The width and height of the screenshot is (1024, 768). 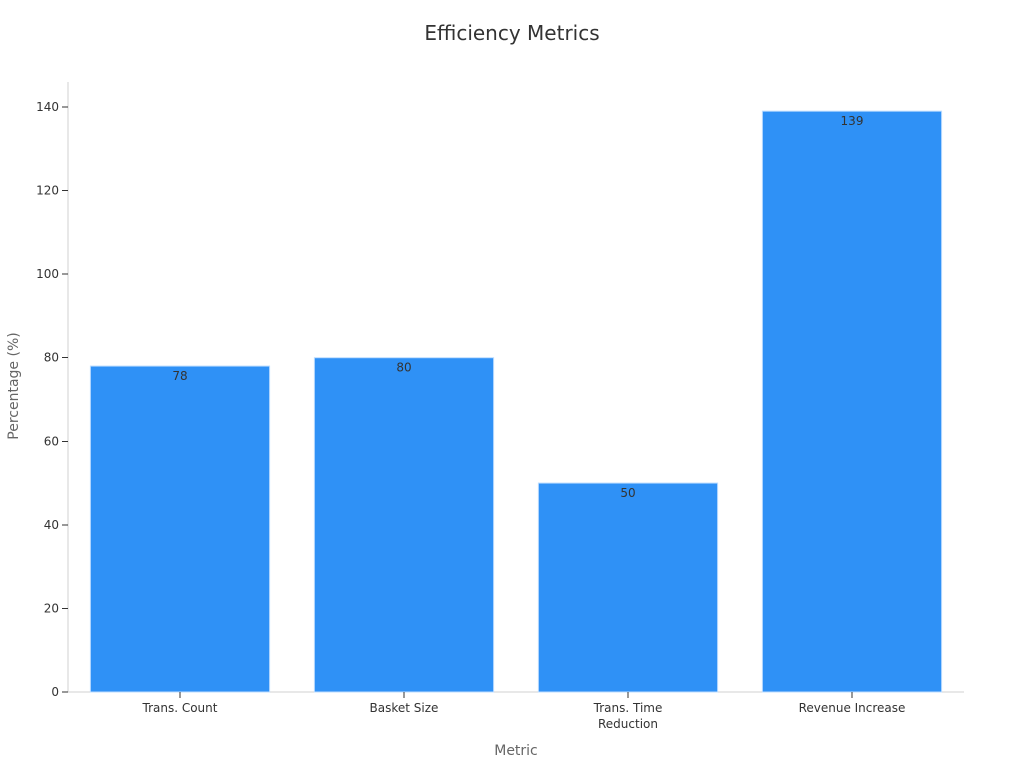 What do you see at coordinates (628, 724) in the screenshot?
I see `x-tick-label-line: Reduction` at bounding box center [628, 724].